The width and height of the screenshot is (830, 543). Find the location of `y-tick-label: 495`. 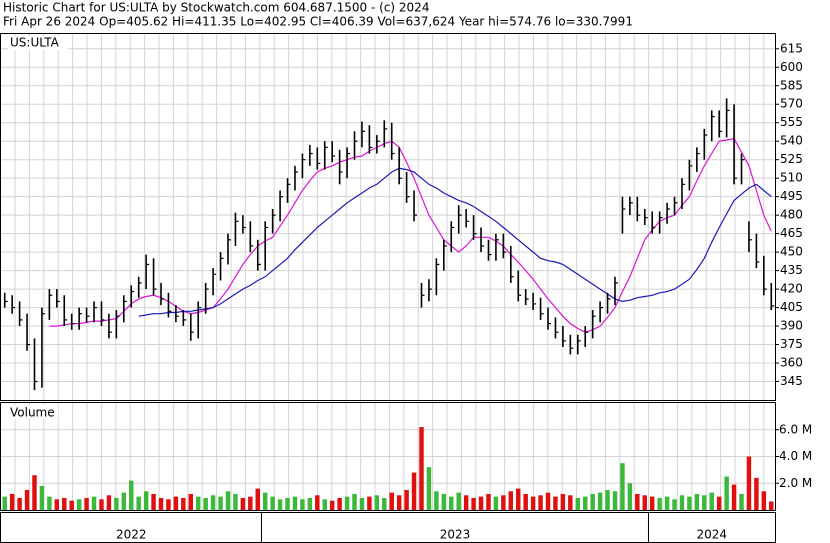

y-tick-label: 495 is located at coordinates (791, 196).